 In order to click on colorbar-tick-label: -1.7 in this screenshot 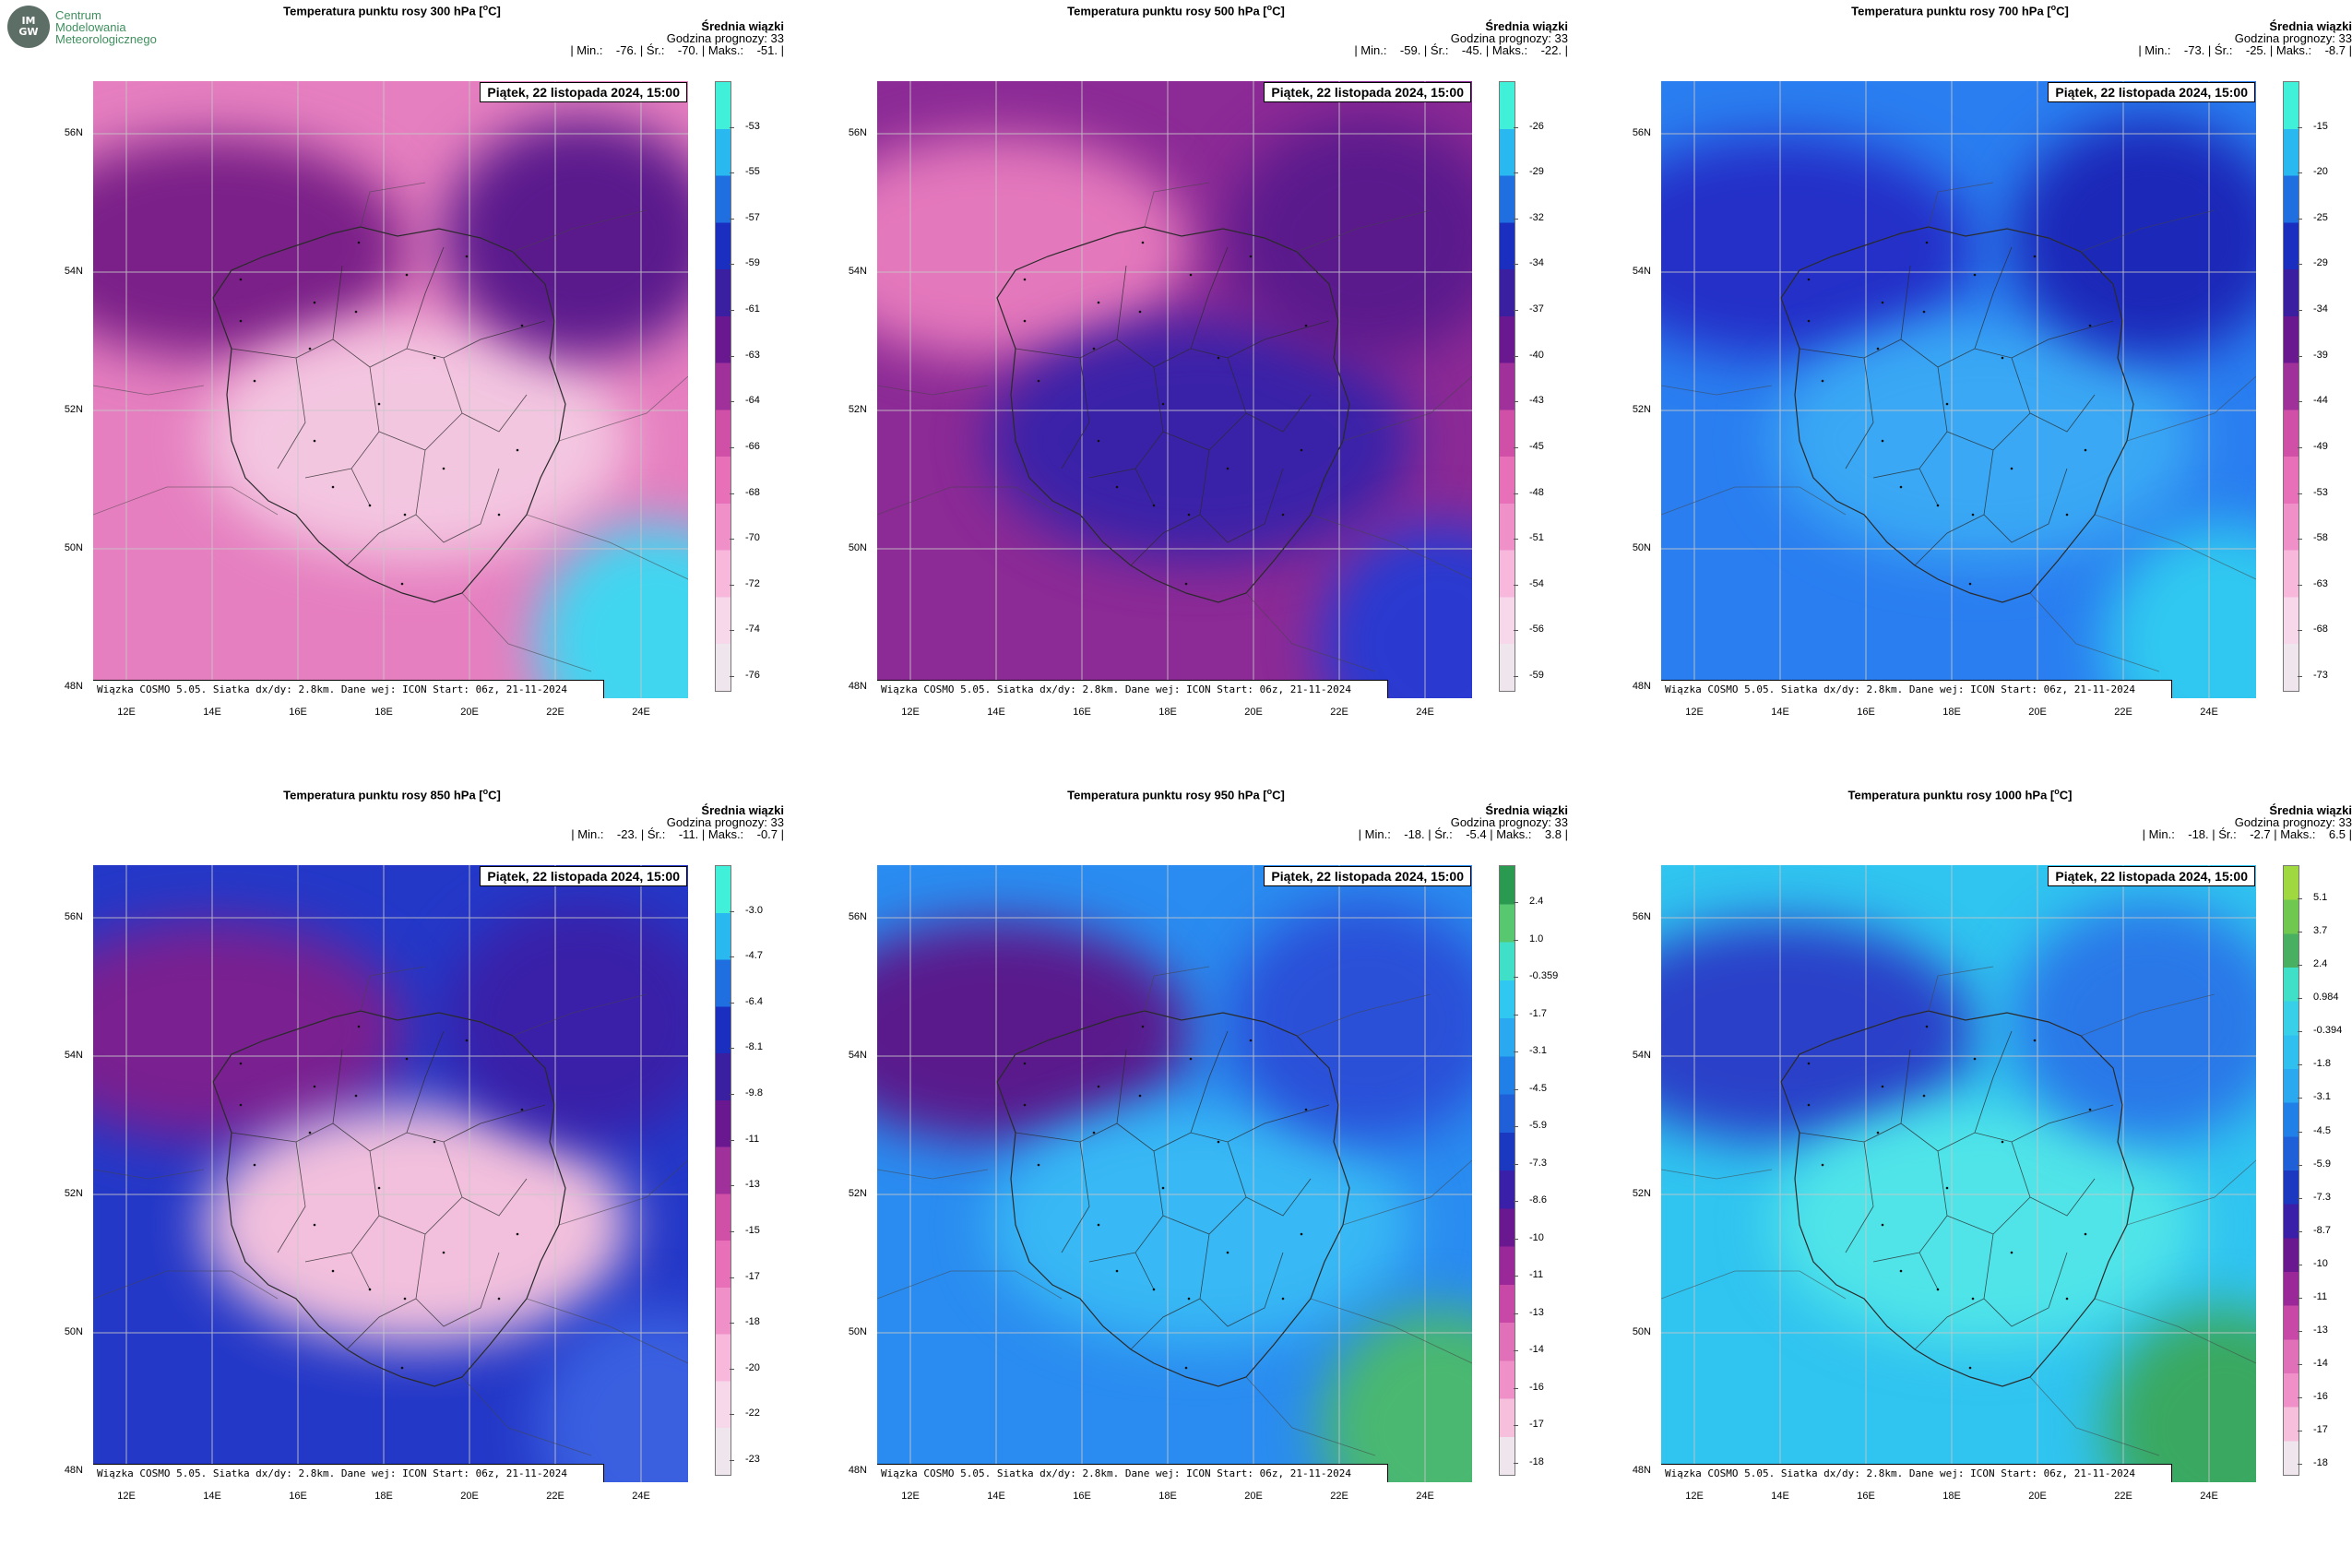, I will do `click(1538, 1013)`.